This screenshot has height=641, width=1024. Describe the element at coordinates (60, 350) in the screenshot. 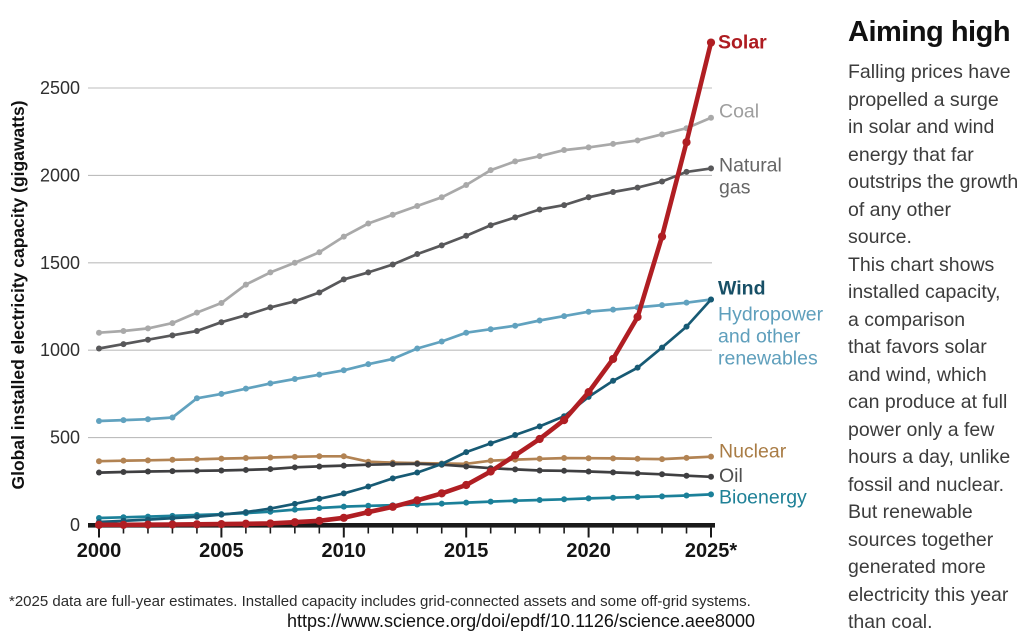

I see `y-tick-label: 1000` at that location.